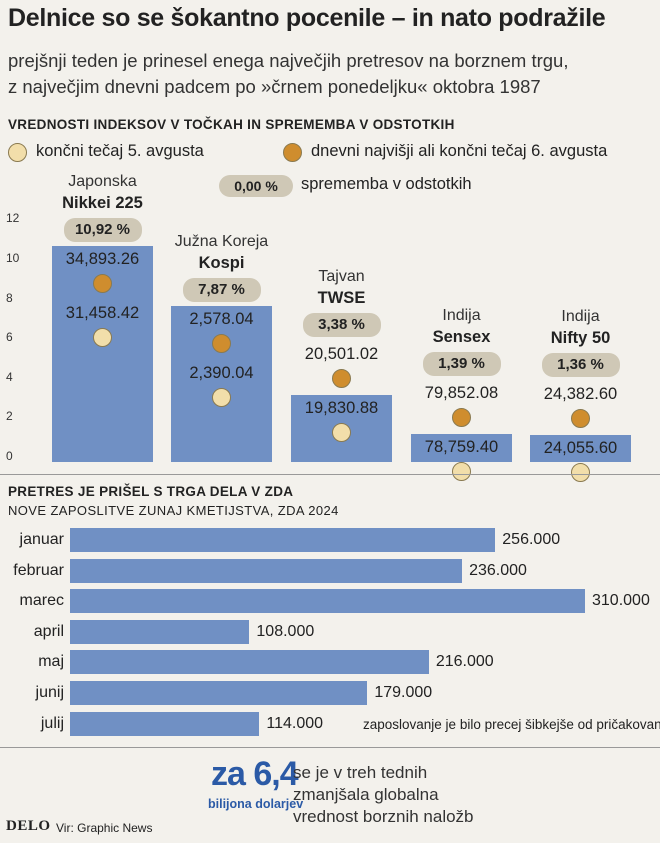 This screenshot has height=843, width=660. Describe the element at coordinates (249, 662) in the screenshot. I see `jobs-bar-maj` at that location.